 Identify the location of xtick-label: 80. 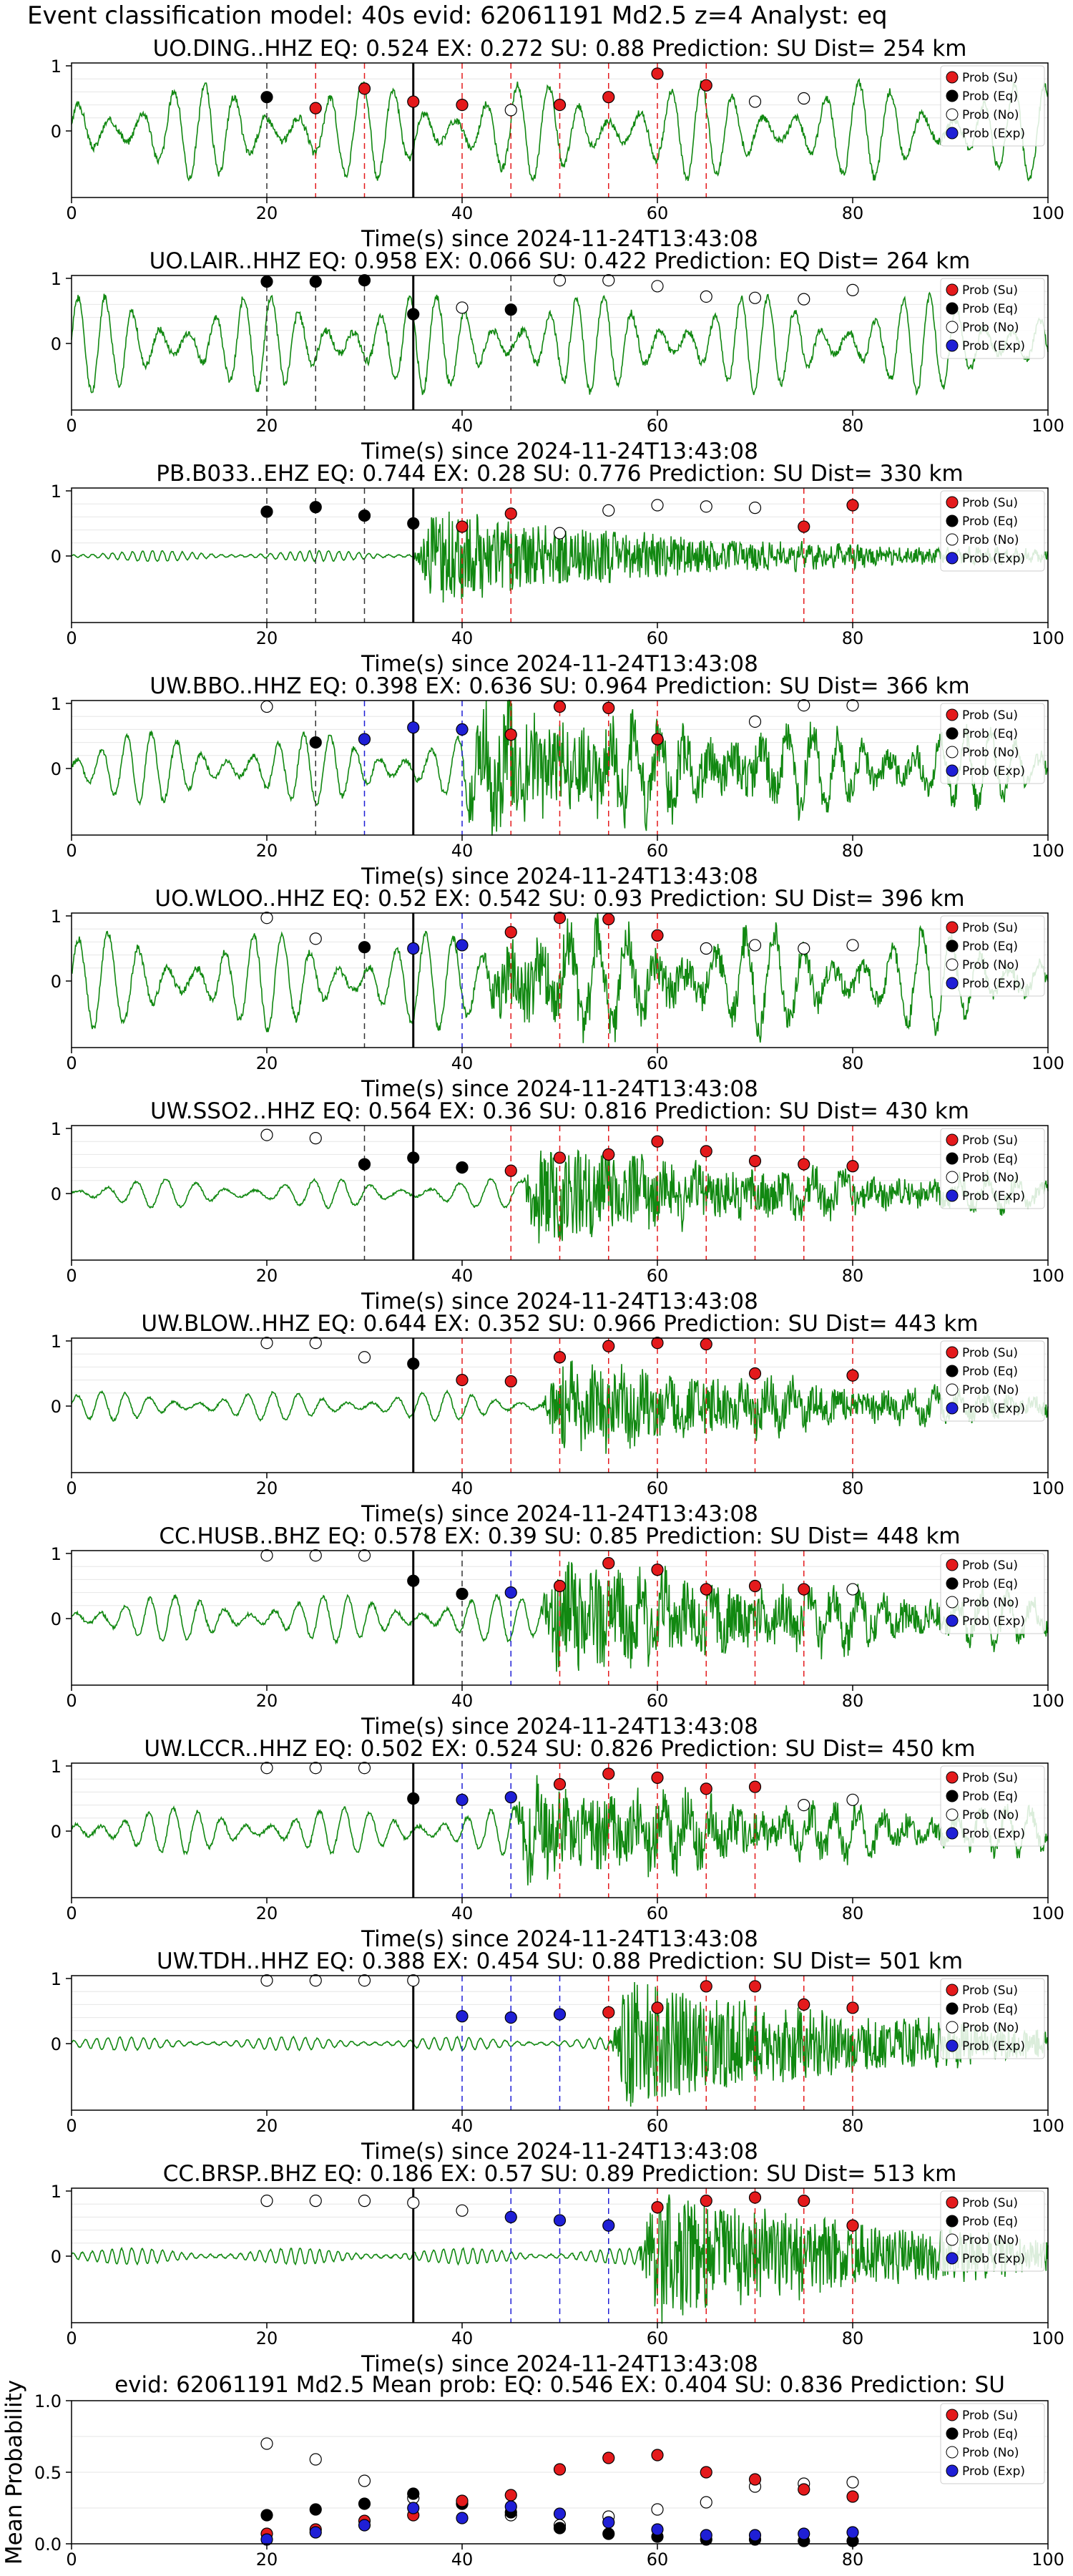
(853, 2338).